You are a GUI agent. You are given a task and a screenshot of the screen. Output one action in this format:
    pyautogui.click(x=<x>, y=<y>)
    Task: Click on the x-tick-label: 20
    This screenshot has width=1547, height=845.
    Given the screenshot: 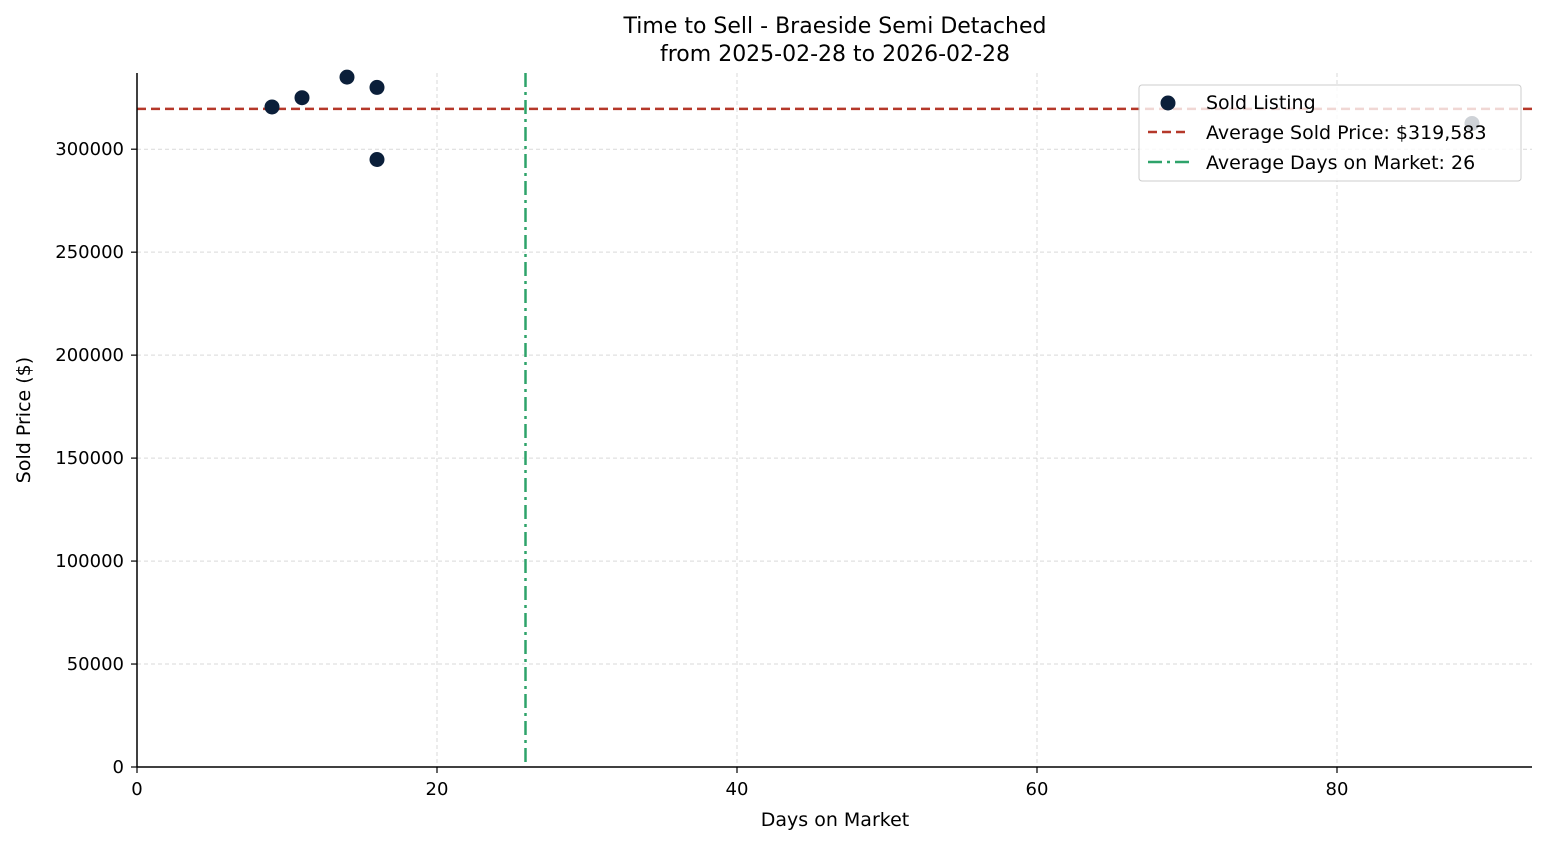 What is the action you would take?
    pyautogui.click(x=437, y=789)
    